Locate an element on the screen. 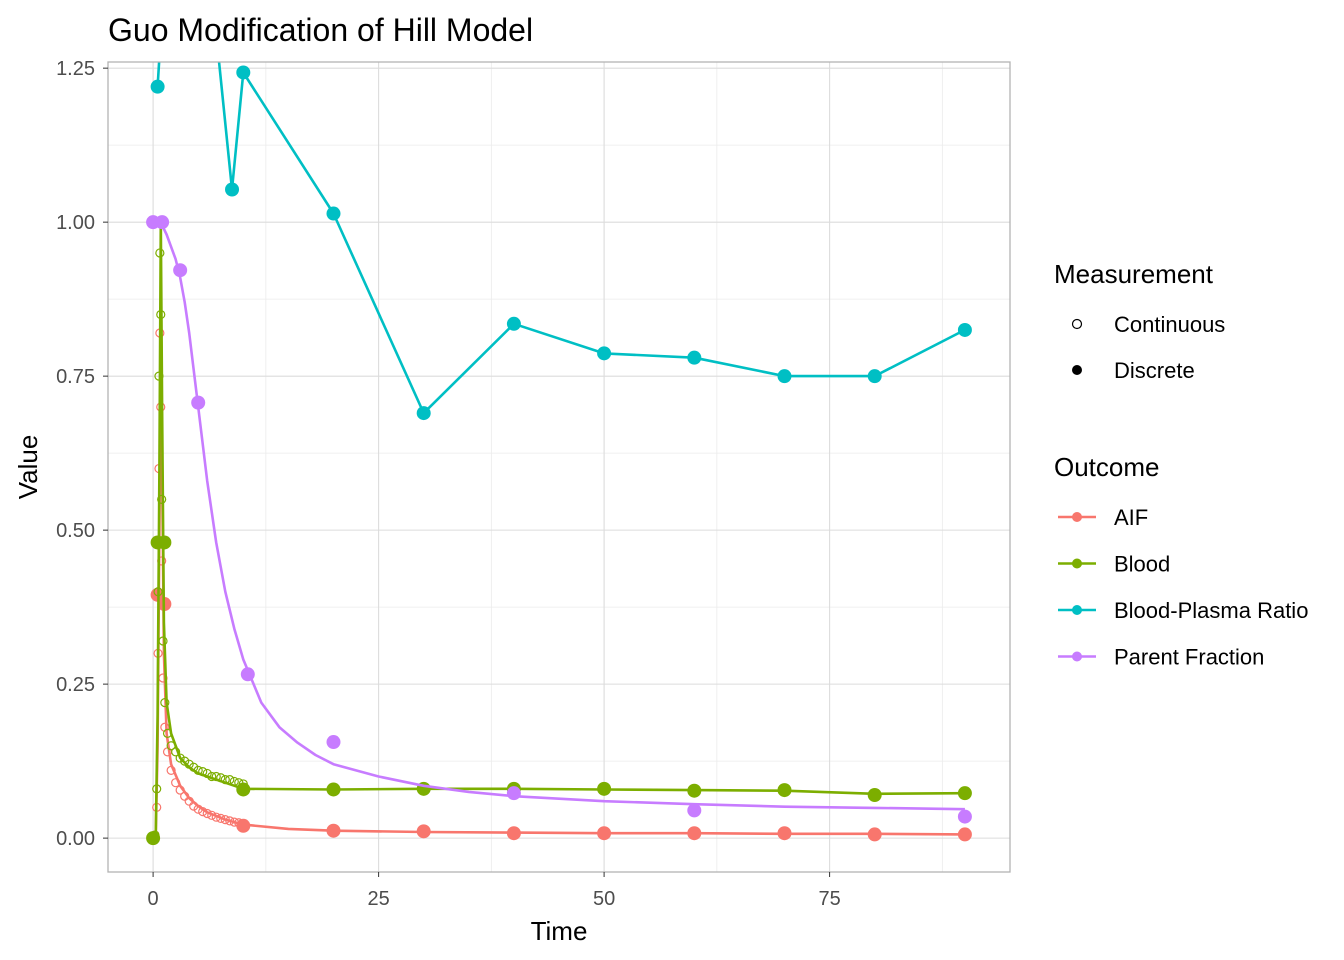 This screenshot has width=1344, height=960. legend-label: Blood is located at coordinates (1142, 564).